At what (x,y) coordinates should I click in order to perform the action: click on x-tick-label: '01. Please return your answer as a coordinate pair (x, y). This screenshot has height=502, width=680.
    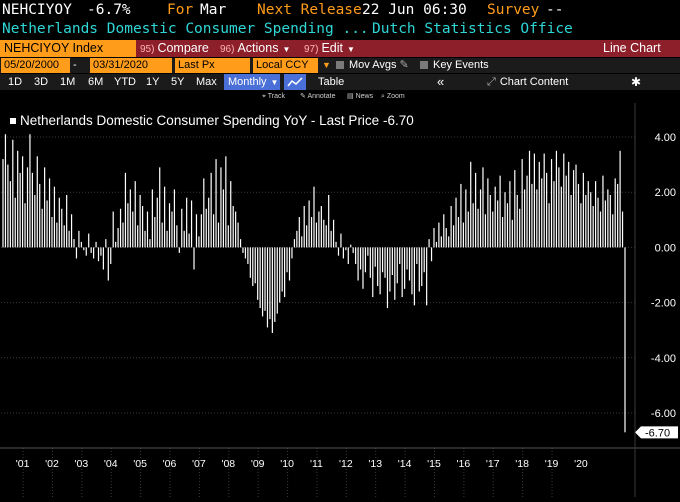
    Looking at the image, I should click on (23, 464).